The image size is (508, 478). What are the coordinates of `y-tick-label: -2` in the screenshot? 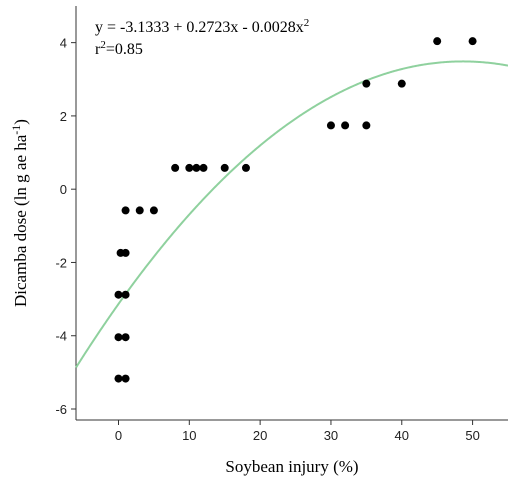 It's located at (61, 262).